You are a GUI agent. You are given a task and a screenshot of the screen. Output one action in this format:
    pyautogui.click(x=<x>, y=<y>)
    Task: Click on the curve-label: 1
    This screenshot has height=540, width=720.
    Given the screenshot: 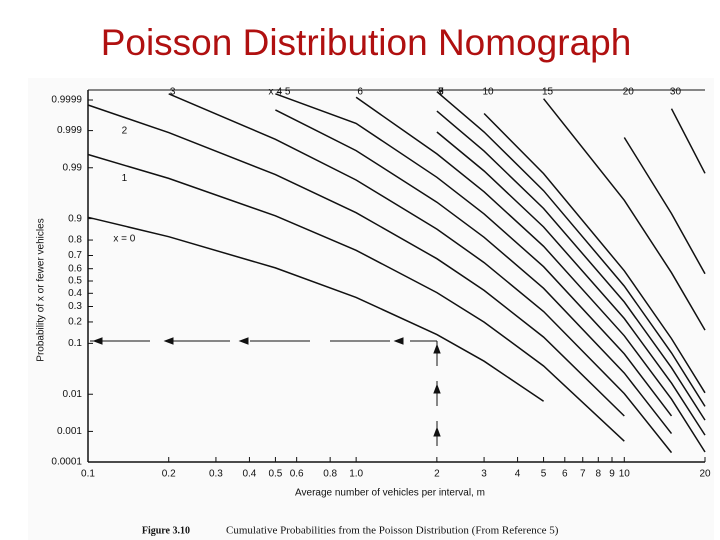 What is the action you would take?
    pyautogui.click(x=125, y=178)
    